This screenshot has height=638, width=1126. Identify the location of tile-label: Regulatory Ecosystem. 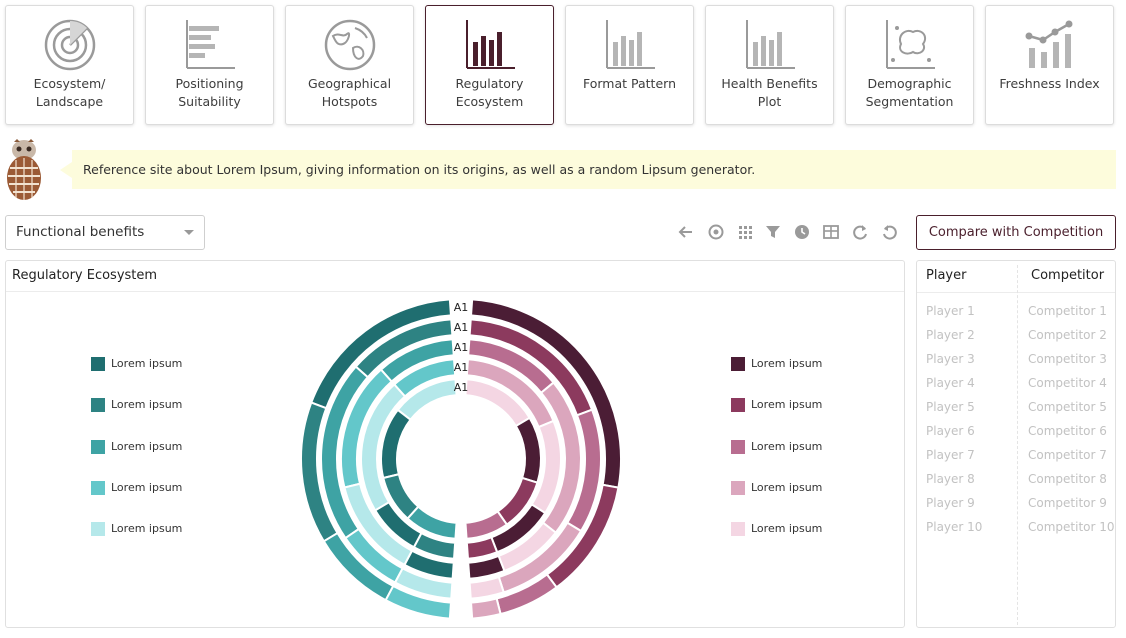
(489, 92).